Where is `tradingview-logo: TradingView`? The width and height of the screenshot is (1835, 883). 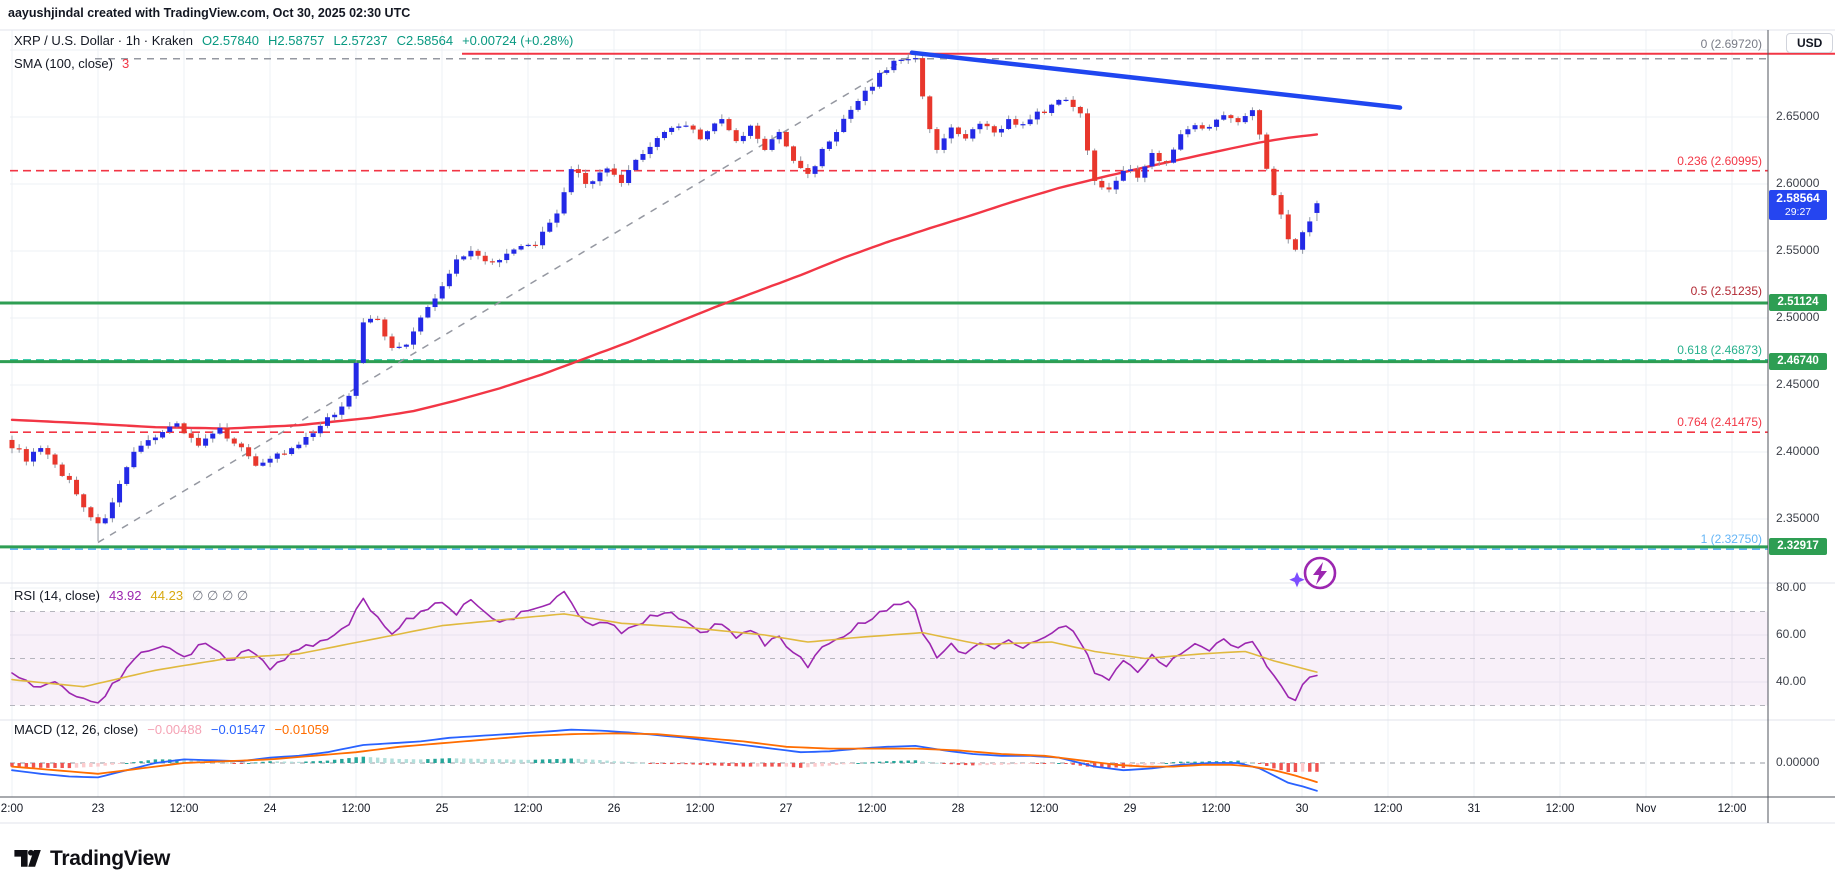
tradingview-logo: TradingView is located at coordinates (91, 859).